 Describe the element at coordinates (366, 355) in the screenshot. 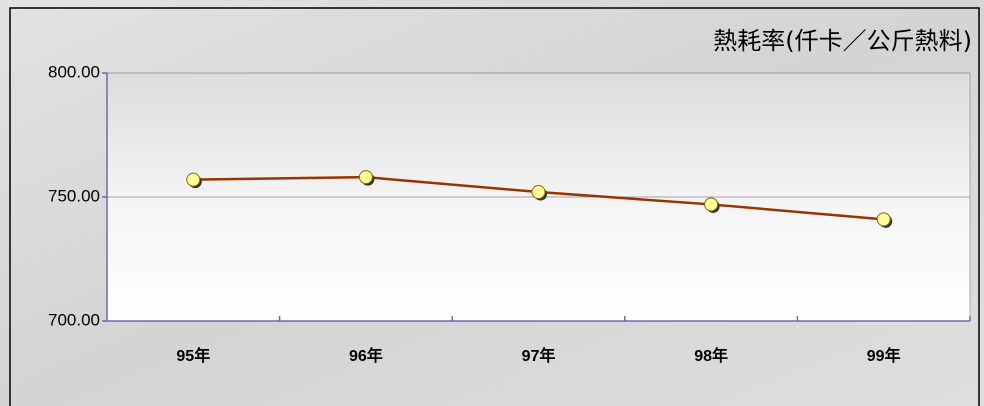

I see `x-tick-label: 96年` at that location.